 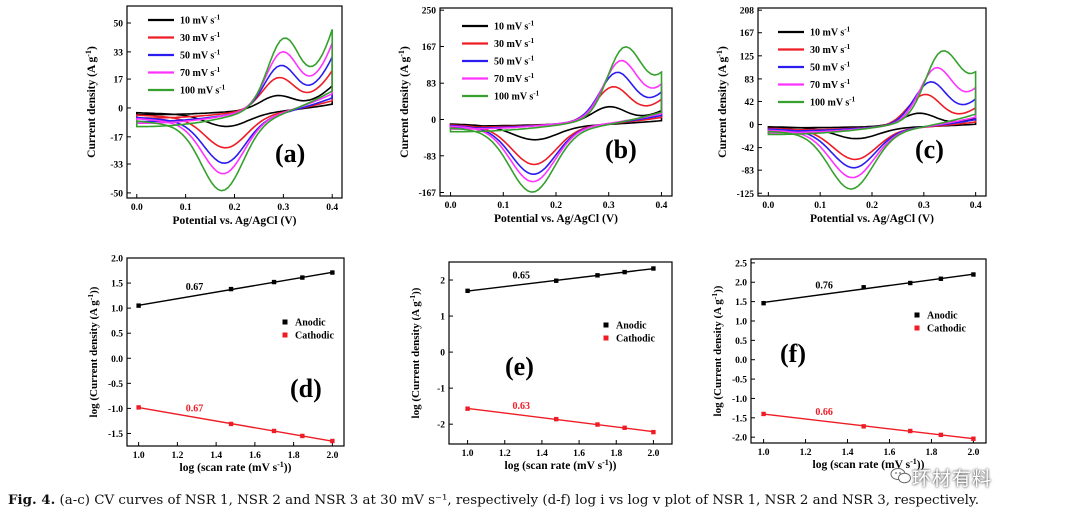 What do you see at coordinates (119, 81) in the screenshot?
I see `y-tick-label: 17` at bounding box center [119, 81].